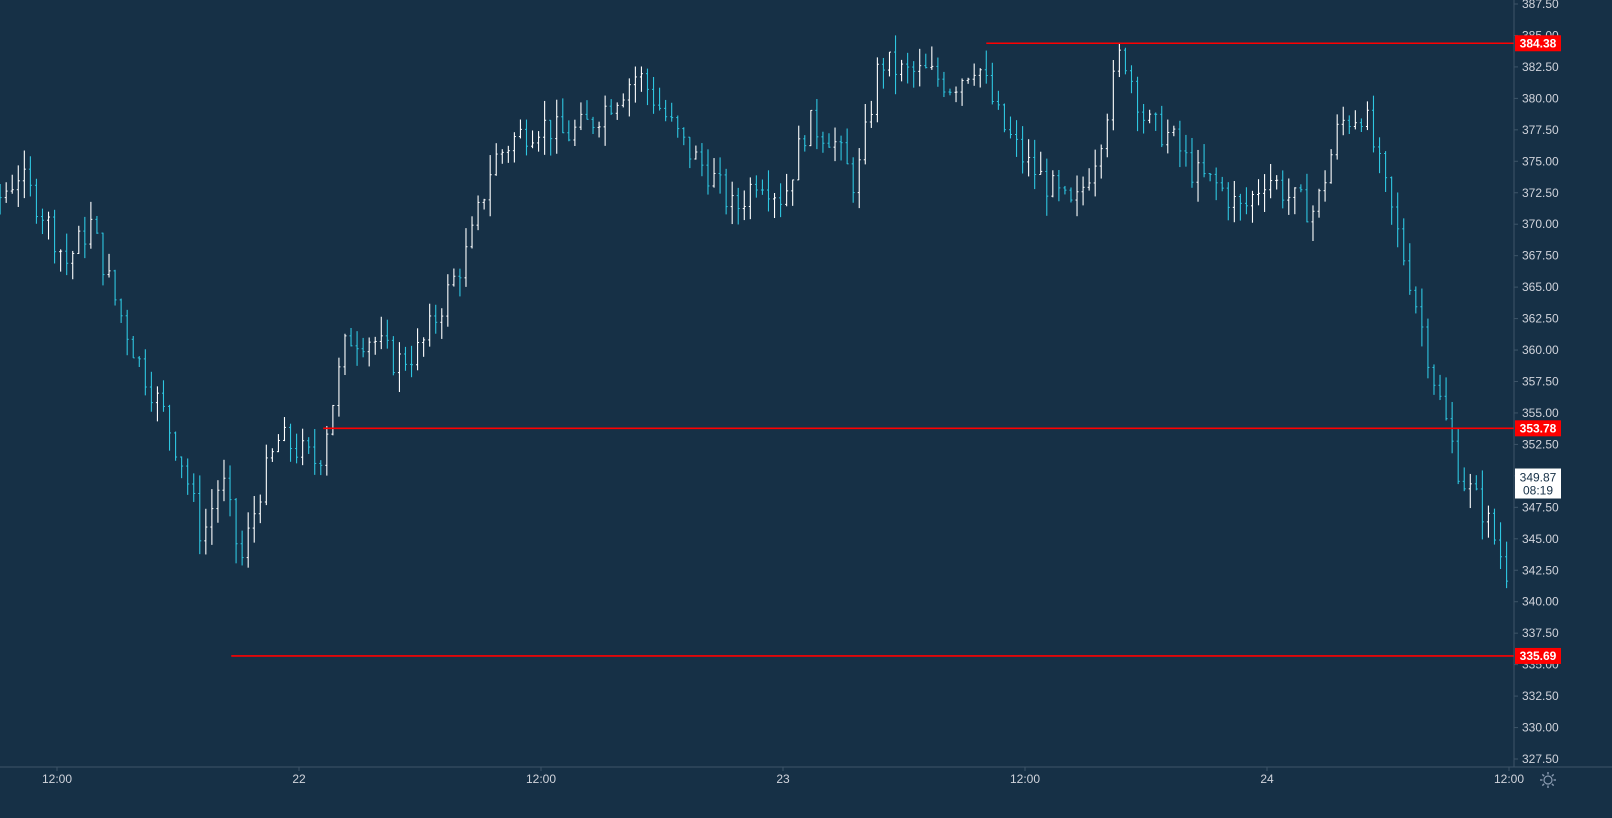  Describe the element at coordinates (1540, 602) in the screenshot. I see `y-tick-label: 340.00` at that location.